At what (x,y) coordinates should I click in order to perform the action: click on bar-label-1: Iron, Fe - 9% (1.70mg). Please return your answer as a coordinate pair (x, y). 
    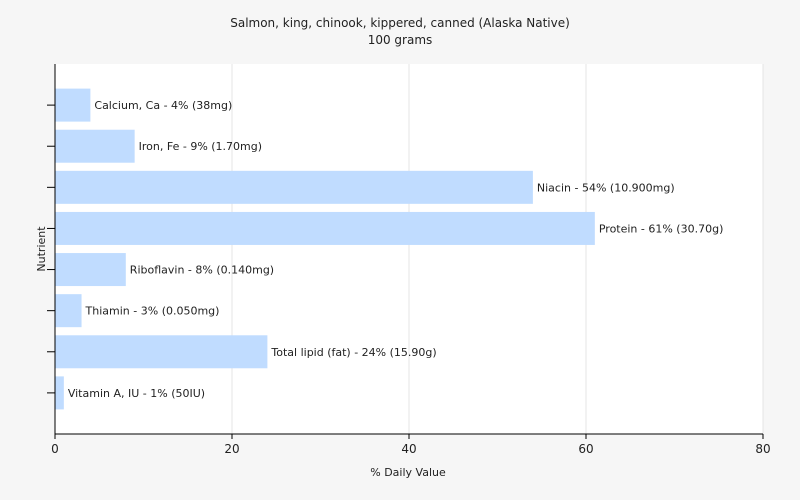
    Looking at the image, I should click on (200, 146).